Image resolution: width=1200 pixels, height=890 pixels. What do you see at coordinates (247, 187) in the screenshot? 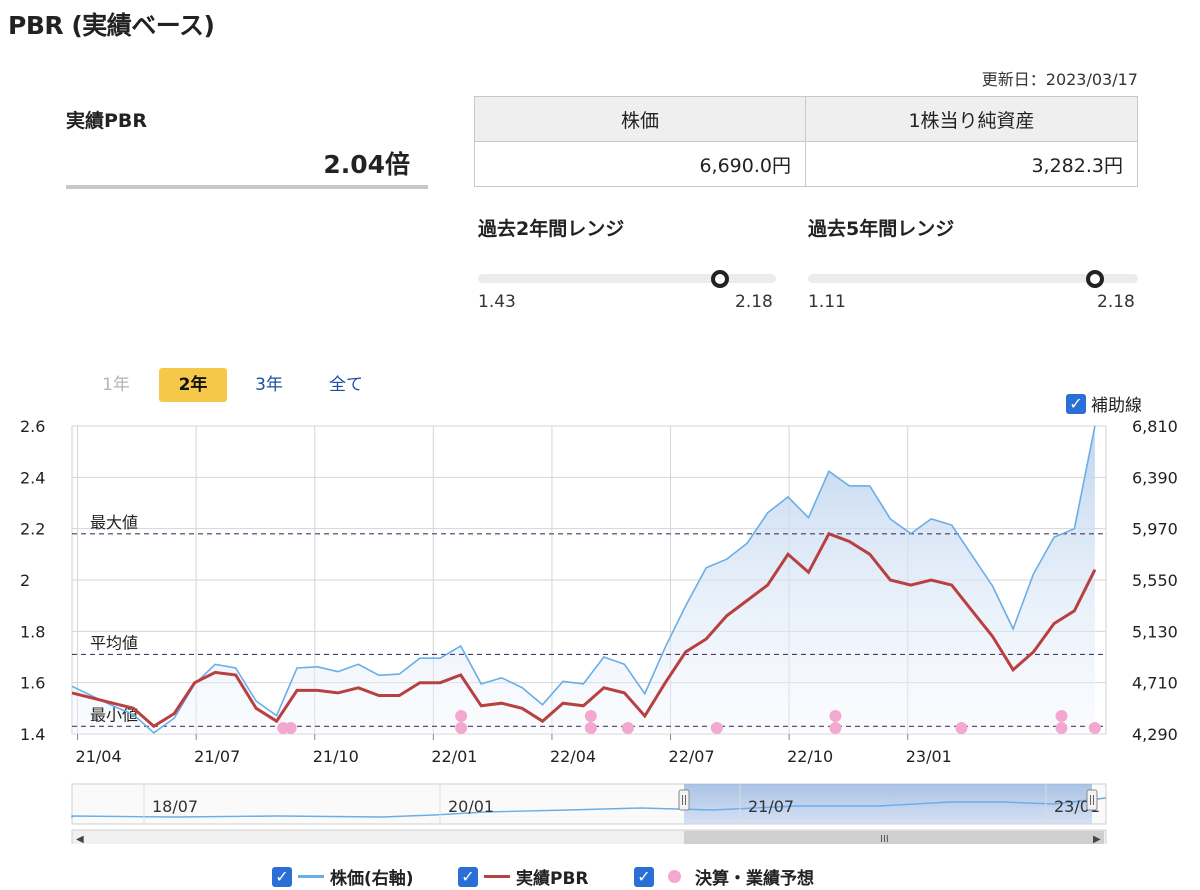
I see `pbr-underline` at bounding box center [247, 187].